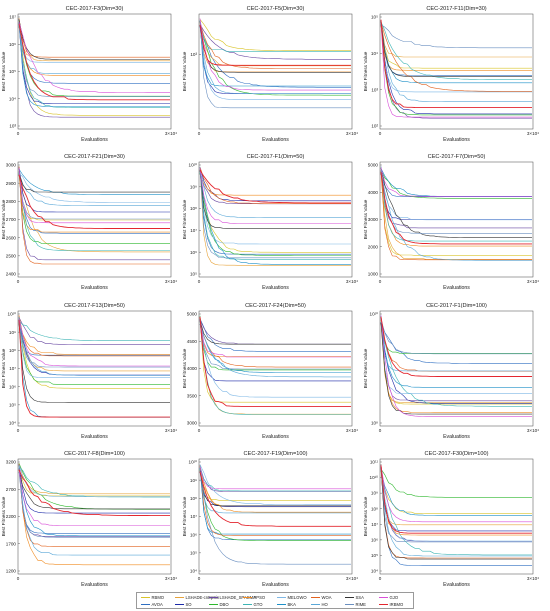 This screenshot has width=550, height=611. I want to click on y-tick-label: 2000, so click(373, 246).